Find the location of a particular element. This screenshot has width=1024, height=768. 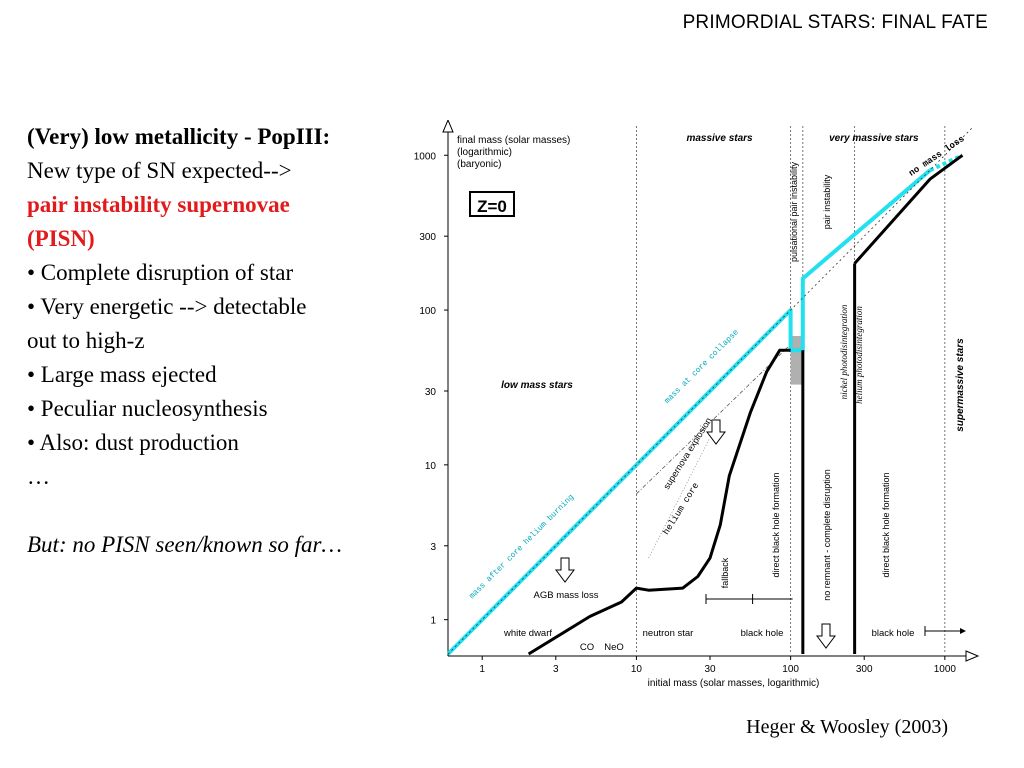

x-axis-title: initial mass (solar masses, logarithmic) is located at coordinates (734, 683).